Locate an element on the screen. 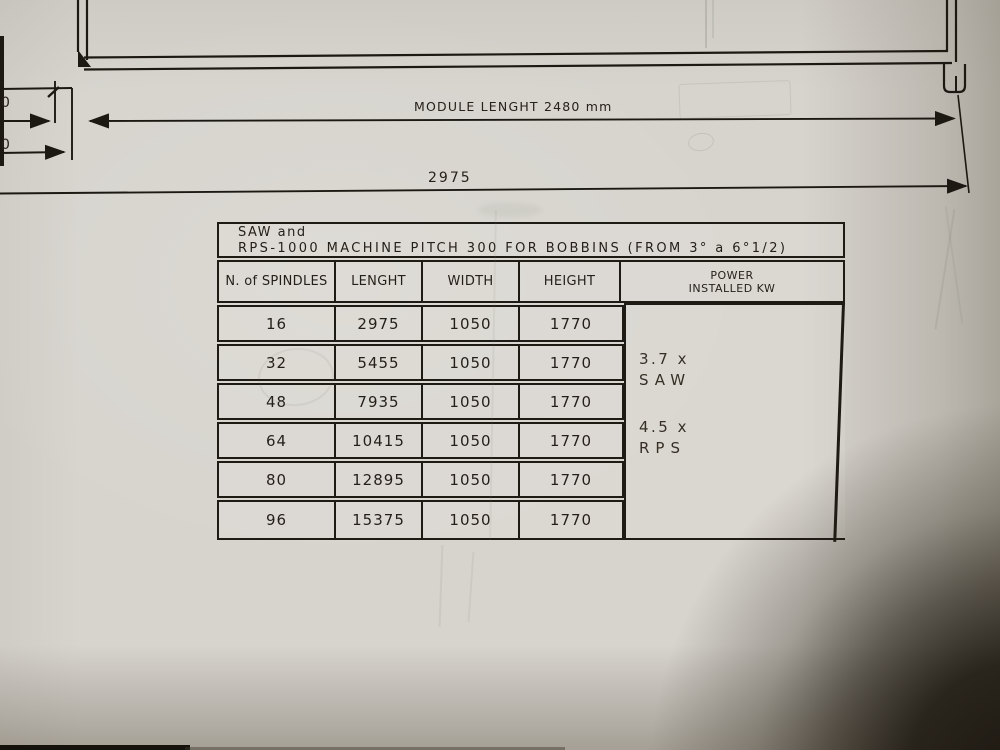 This screenshot has width=1000, height=750. spindles-cell: 16 is located at coordinates (276, 323).